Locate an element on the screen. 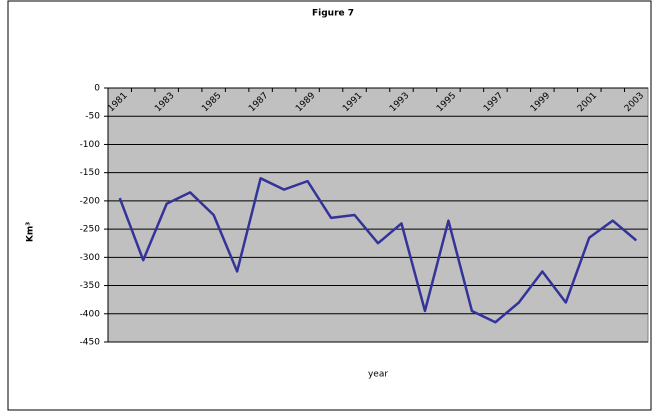 The image size is (654, 416). chart-title: Figure 7 is located at coordinates (333, 14).